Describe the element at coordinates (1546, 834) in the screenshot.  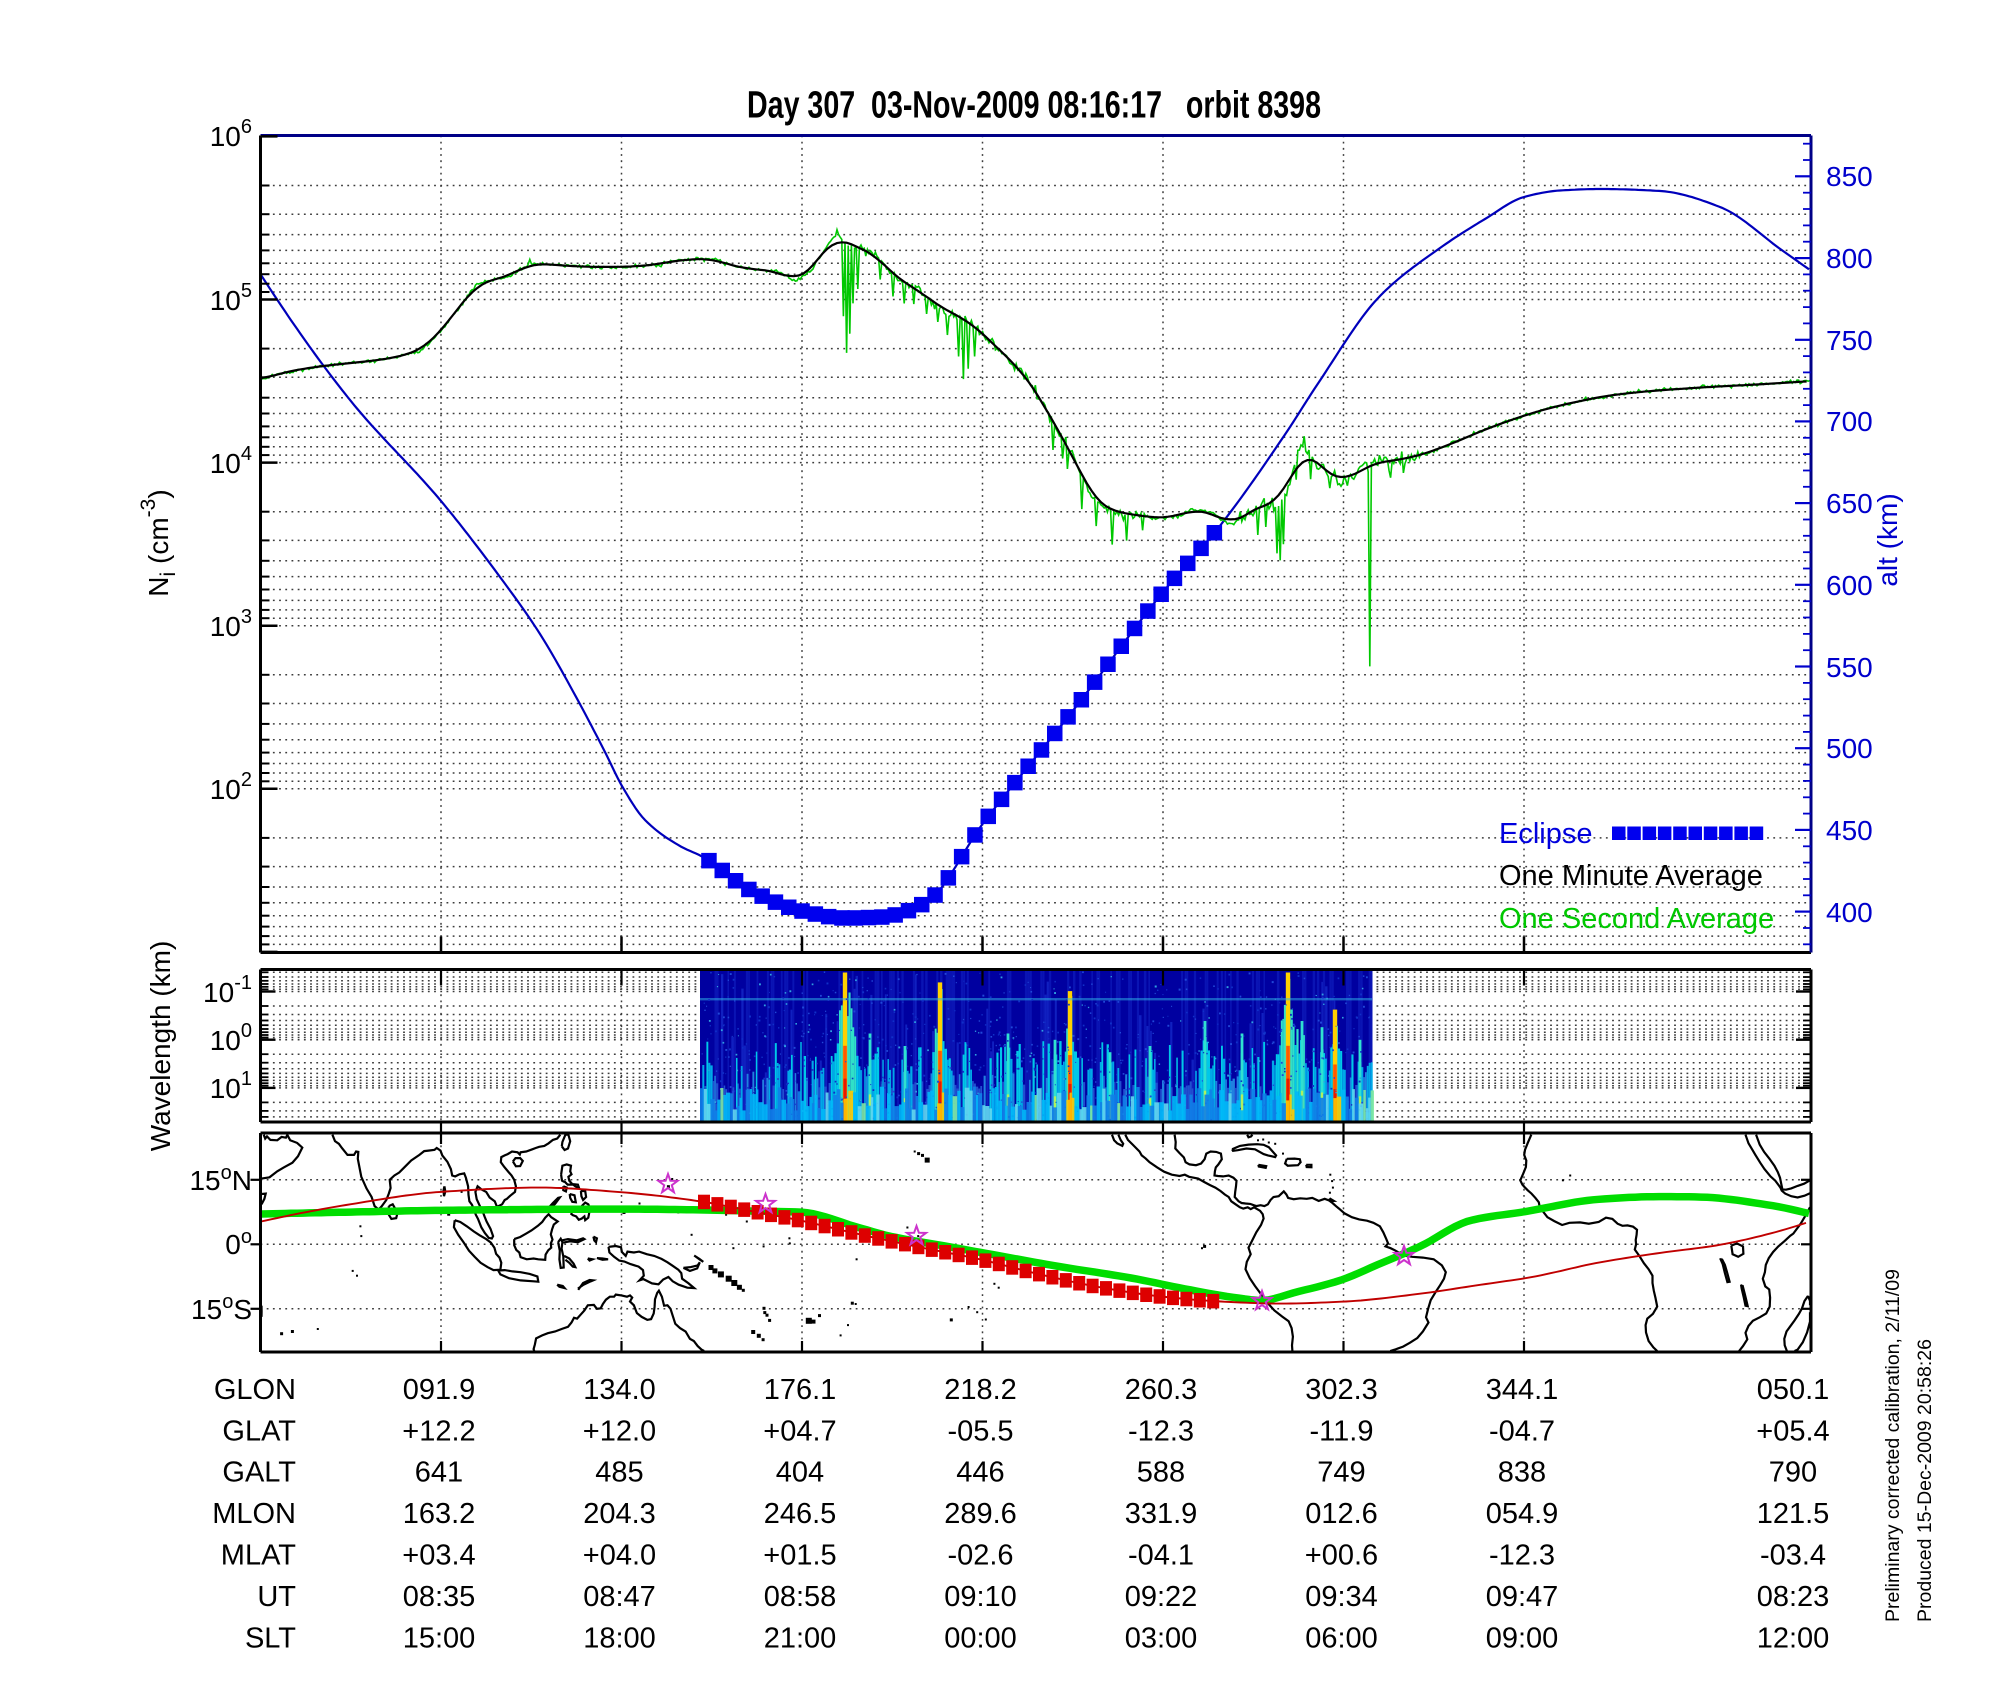
I see `svg-text: Eclipse` at that location.